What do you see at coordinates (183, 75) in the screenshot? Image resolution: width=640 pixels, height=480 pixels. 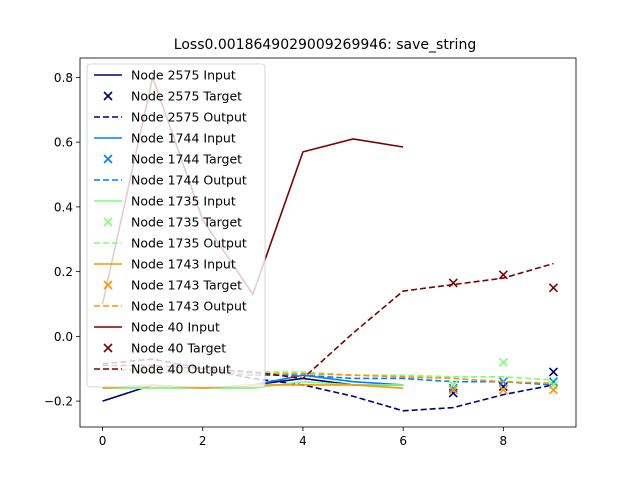 I see `legend-label: Node 2575 Input` at bounding box center [183, 75].